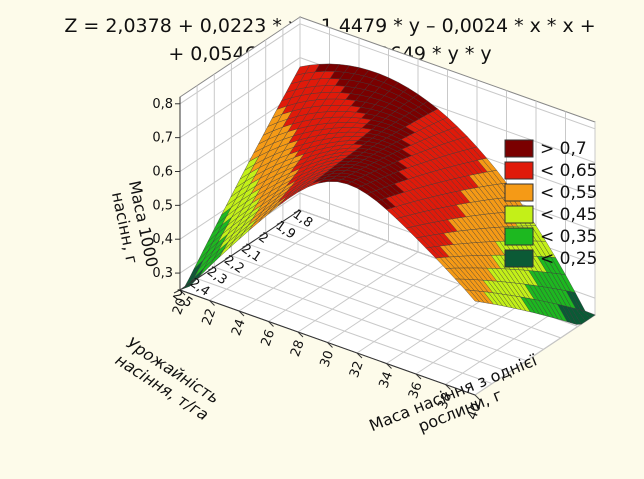  I want to click on z-tick-label: 0,7, so click(162, 138).